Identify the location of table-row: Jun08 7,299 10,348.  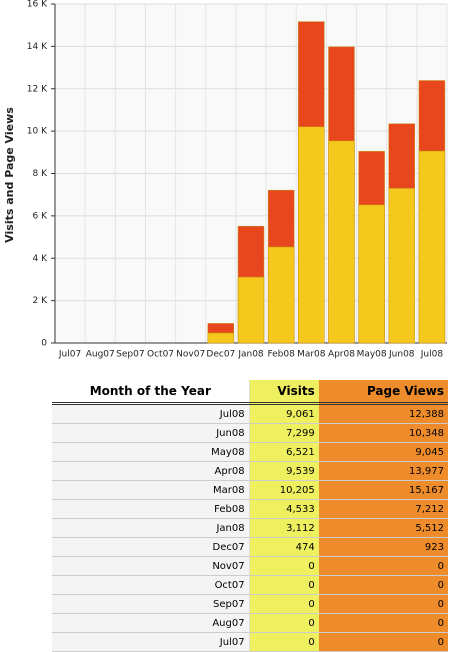
(250, 433).